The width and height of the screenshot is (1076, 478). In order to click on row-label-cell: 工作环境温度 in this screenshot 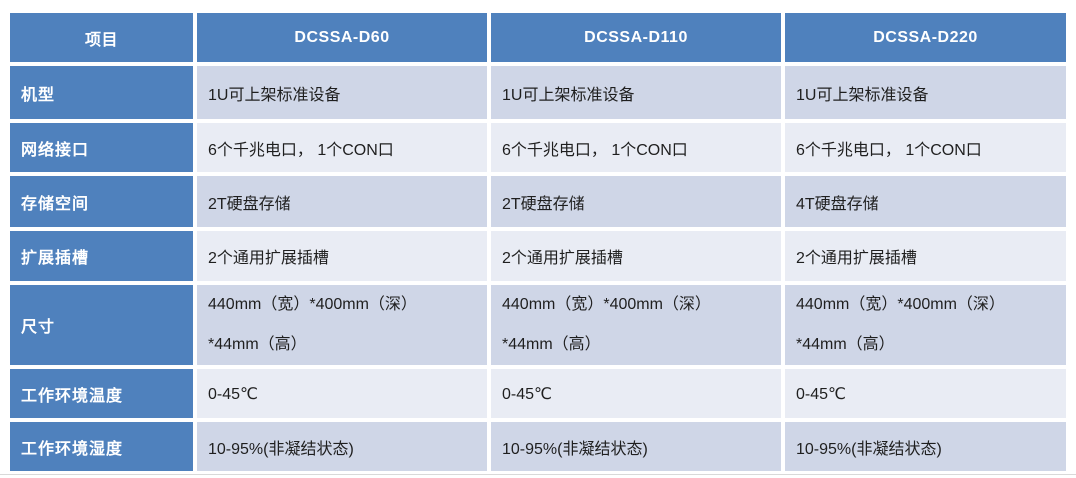, I will do `click(101, 393)`.